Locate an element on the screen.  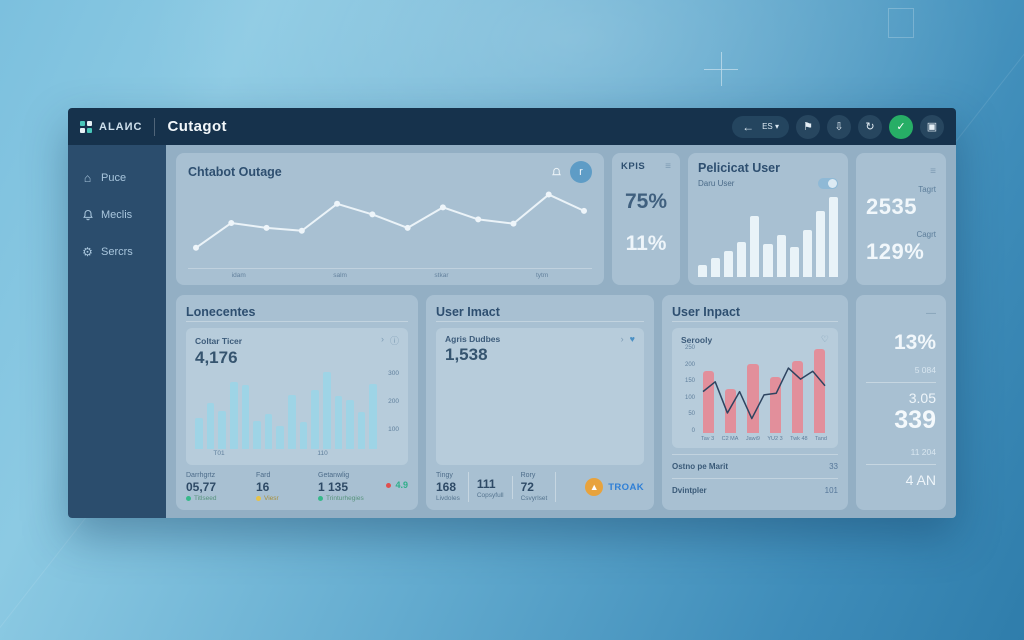
stat: Getanwlig 1 135 Trinturhegies is located at coordinates (346, 487).